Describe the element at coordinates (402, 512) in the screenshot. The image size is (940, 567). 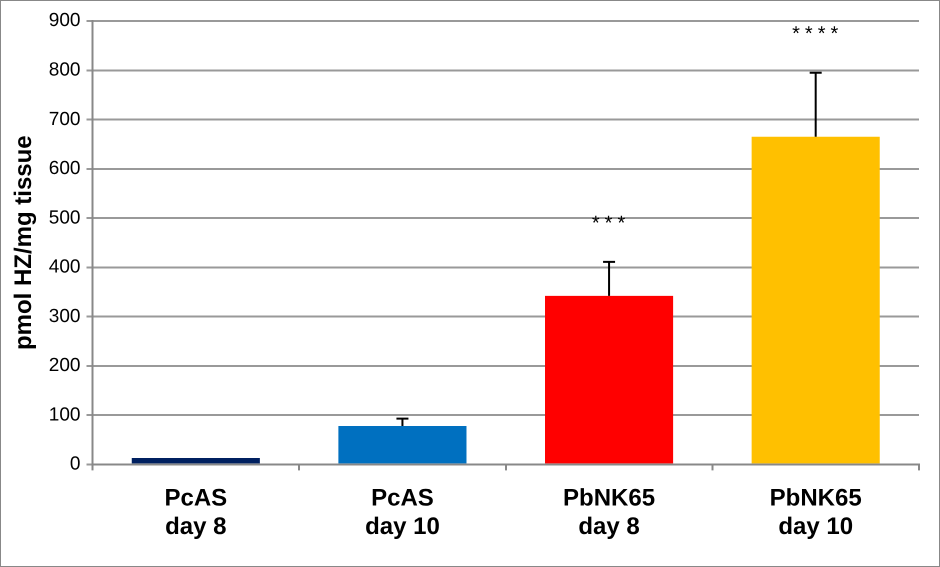
I see `x-tick-label: PcAS day 10` at that location.